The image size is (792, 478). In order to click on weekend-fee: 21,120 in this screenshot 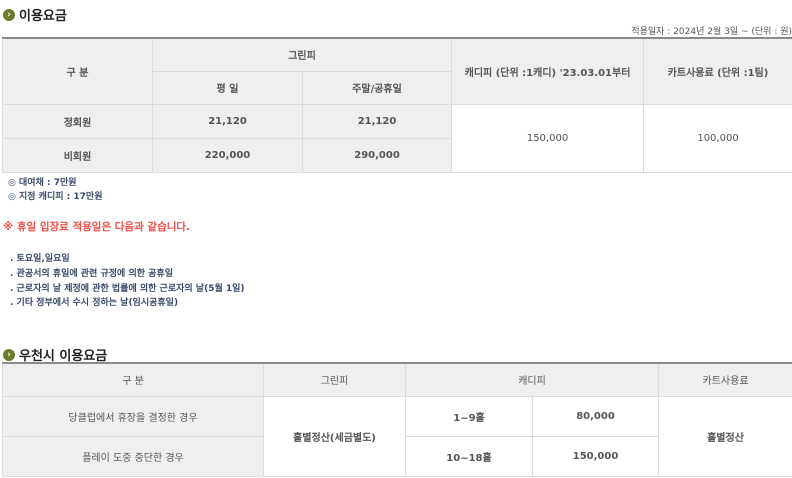, I will do `click(377, 121)`.